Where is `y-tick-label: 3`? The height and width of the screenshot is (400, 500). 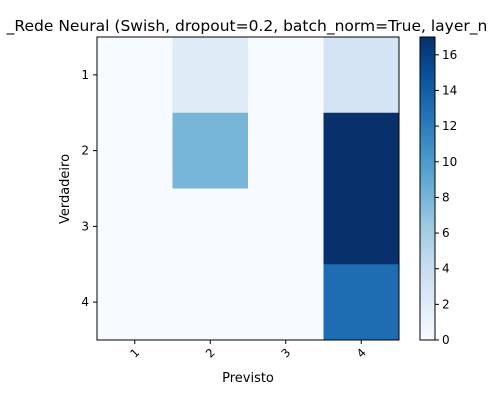 y-tick-label: 3 is located at coordinates (85, 226).